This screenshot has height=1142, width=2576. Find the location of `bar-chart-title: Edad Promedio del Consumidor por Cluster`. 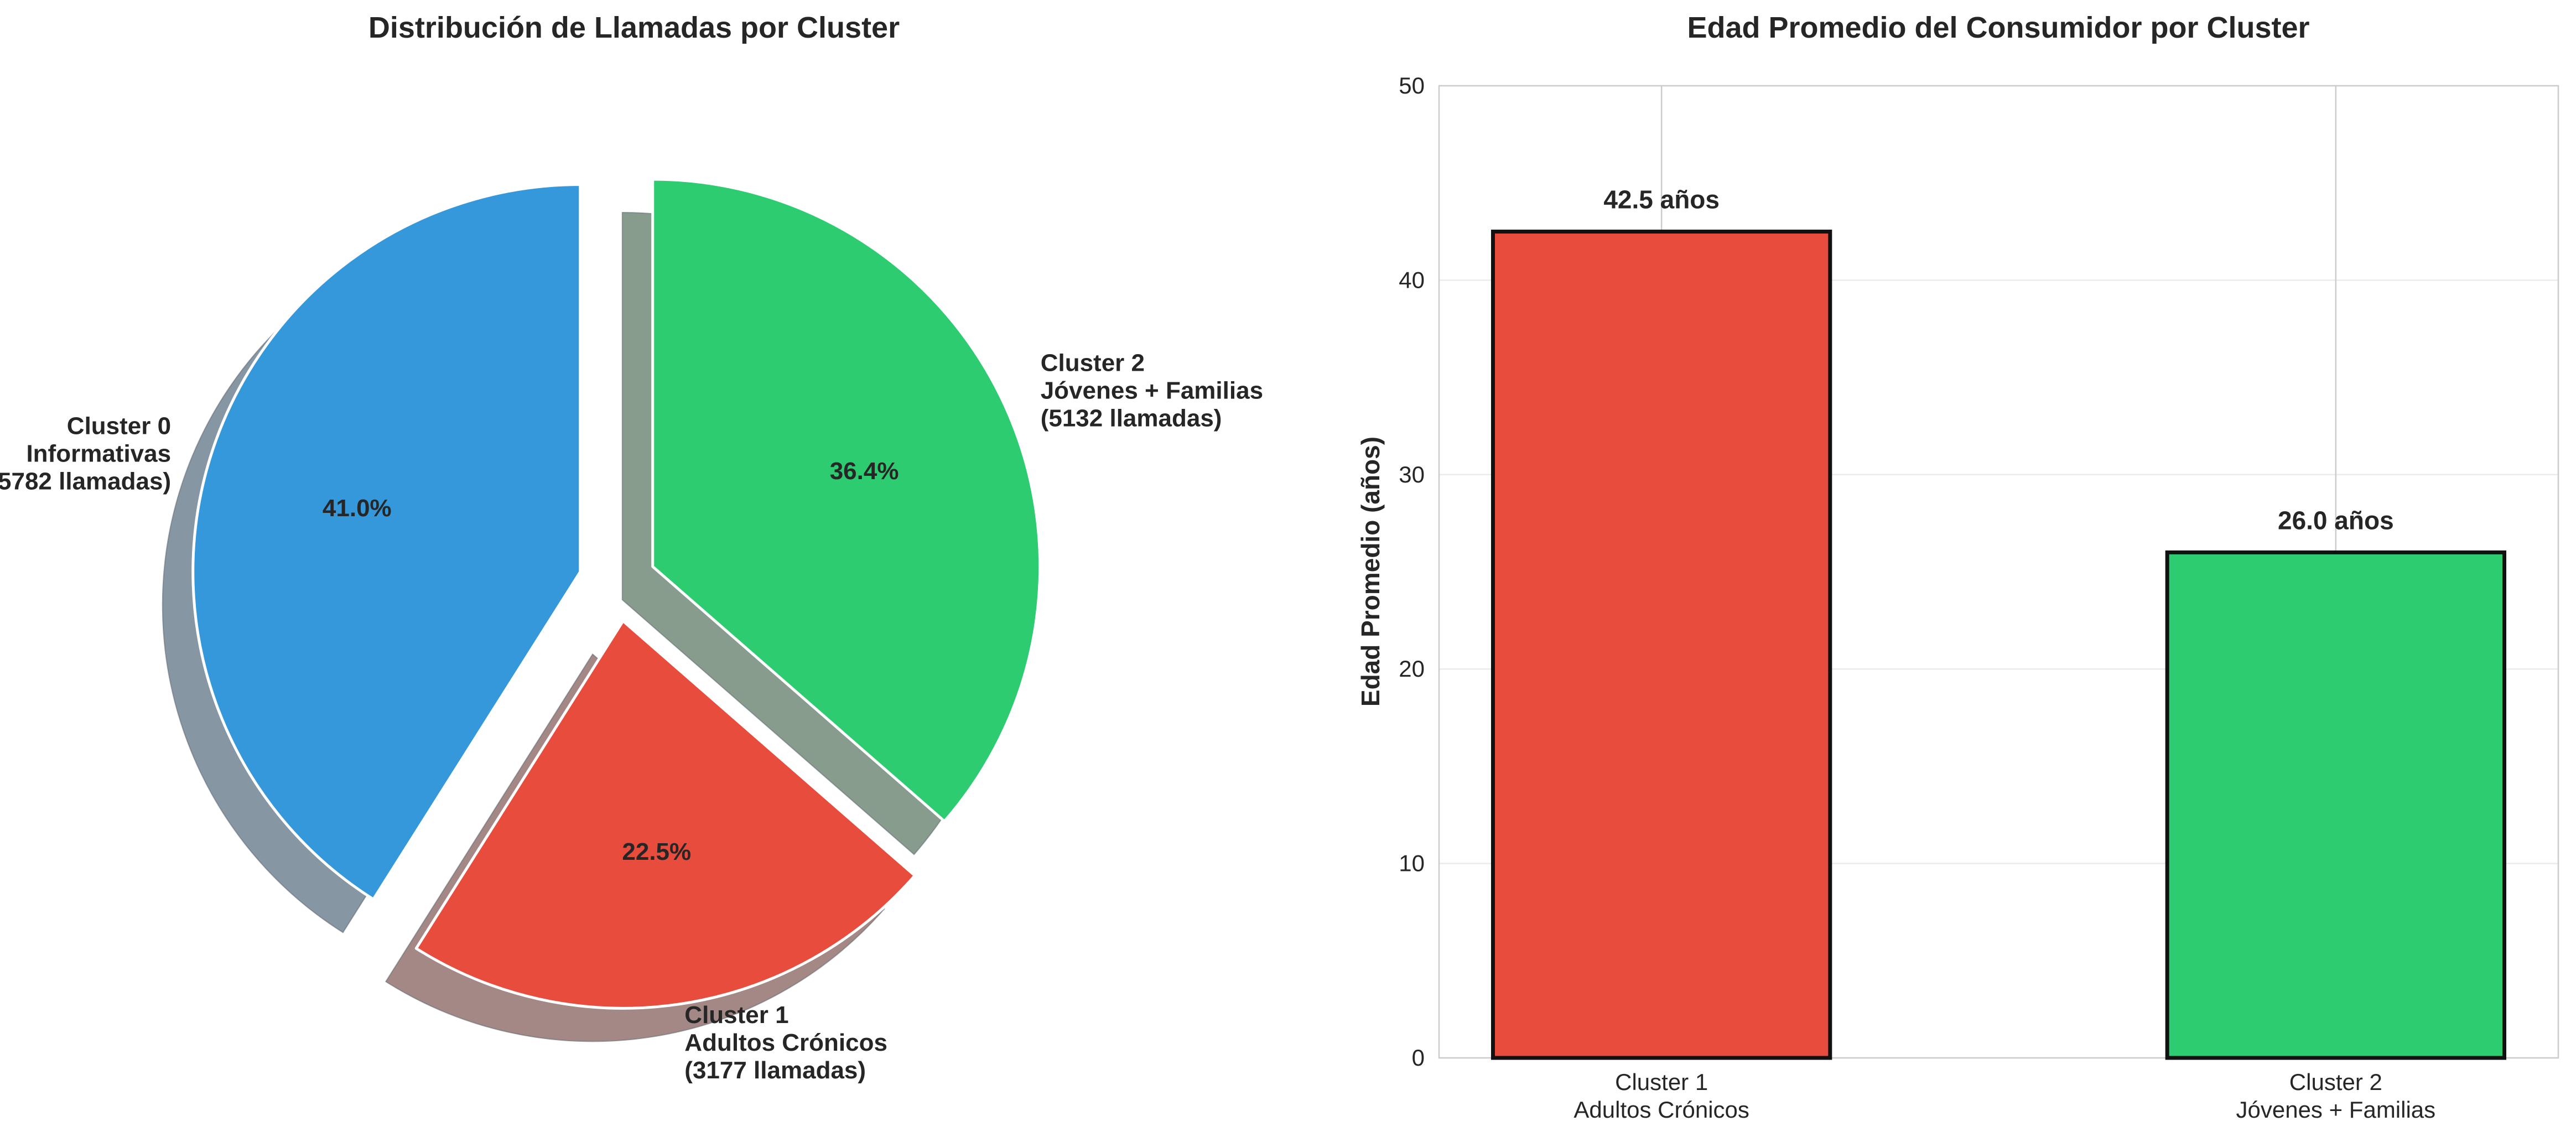

bar-chart-title: Edad Promedio del Consumidor por Cluster is located at coordinates (1998, 27).